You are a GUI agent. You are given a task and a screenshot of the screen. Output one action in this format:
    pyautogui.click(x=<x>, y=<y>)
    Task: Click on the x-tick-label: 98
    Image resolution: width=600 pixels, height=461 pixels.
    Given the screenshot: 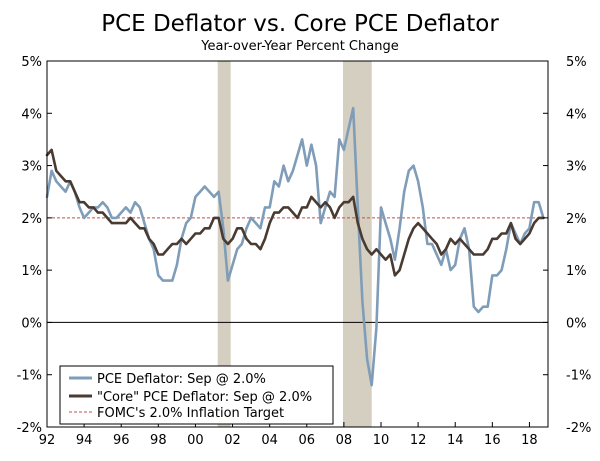 What is the action you would take?
    pyautogui.click(x=158, y=440)
    